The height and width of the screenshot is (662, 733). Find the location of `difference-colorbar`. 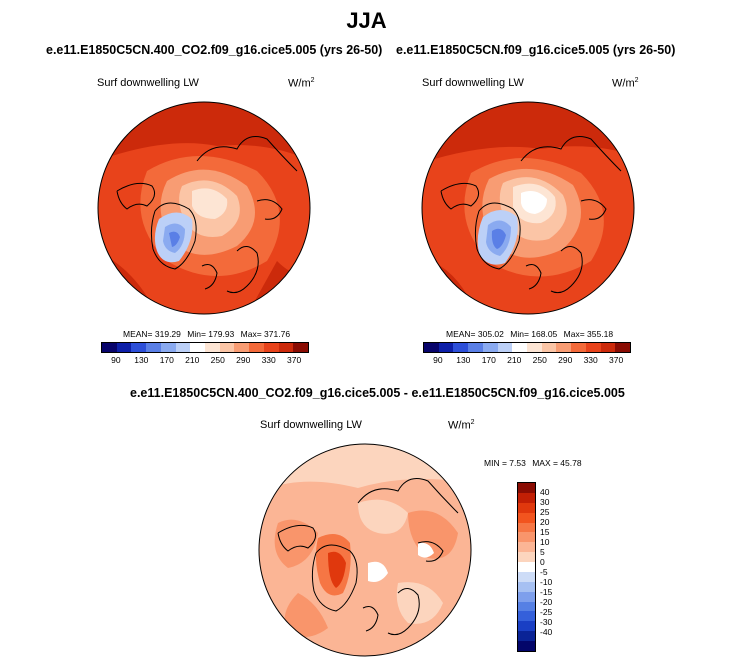

difference-colorbar is located at coordinates (526, 567).